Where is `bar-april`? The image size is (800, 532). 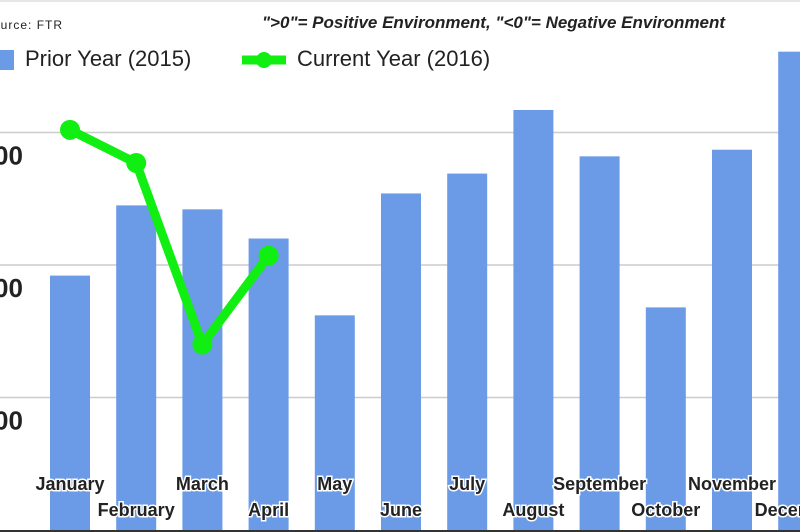 bar-april is located at coordinates (268, 385).